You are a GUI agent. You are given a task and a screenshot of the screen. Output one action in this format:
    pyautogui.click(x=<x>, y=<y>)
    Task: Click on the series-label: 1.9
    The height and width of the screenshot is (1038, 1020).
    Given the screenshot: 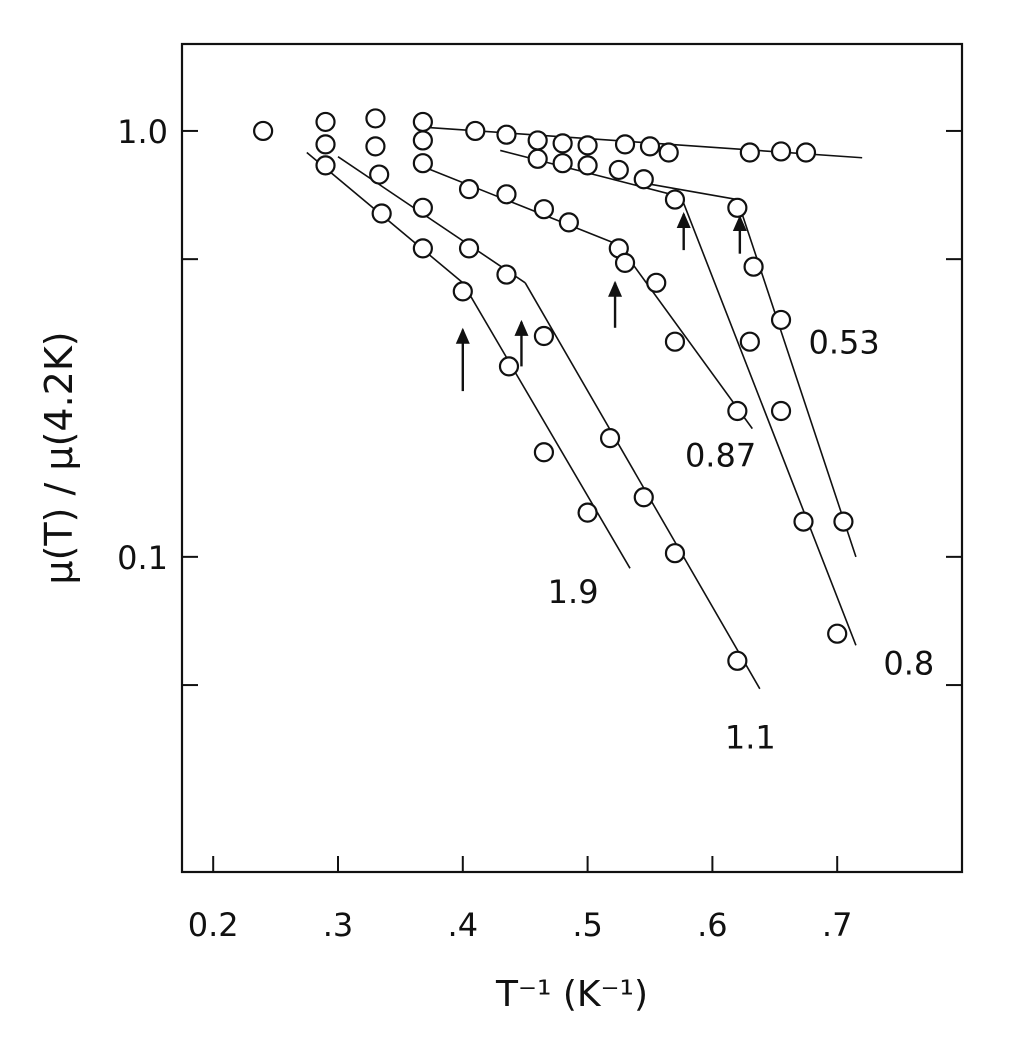 What is the action you would take?
    pyautogui.click(x=573, y=592)
    